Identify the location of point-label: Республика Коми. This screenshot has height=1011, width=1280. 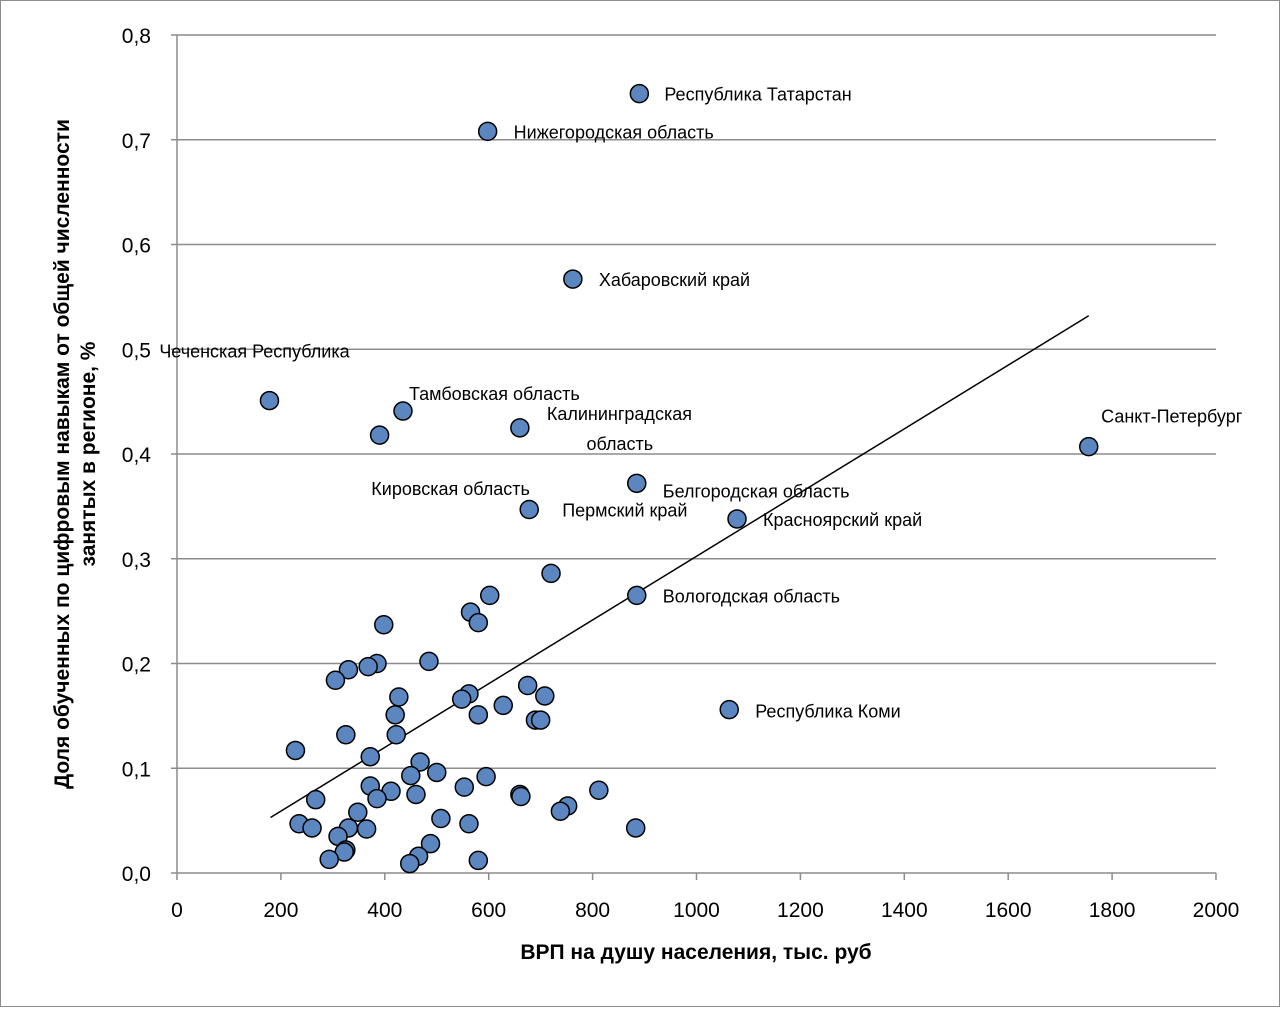
(827, 712).